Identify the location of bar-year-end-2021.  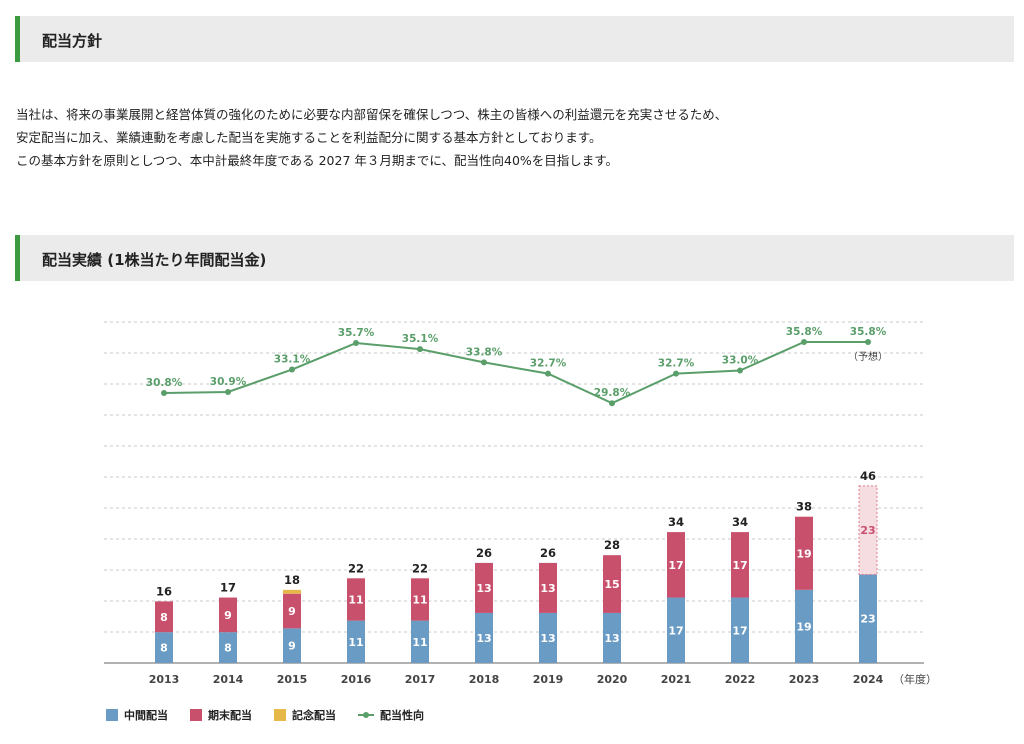
(676, 565).